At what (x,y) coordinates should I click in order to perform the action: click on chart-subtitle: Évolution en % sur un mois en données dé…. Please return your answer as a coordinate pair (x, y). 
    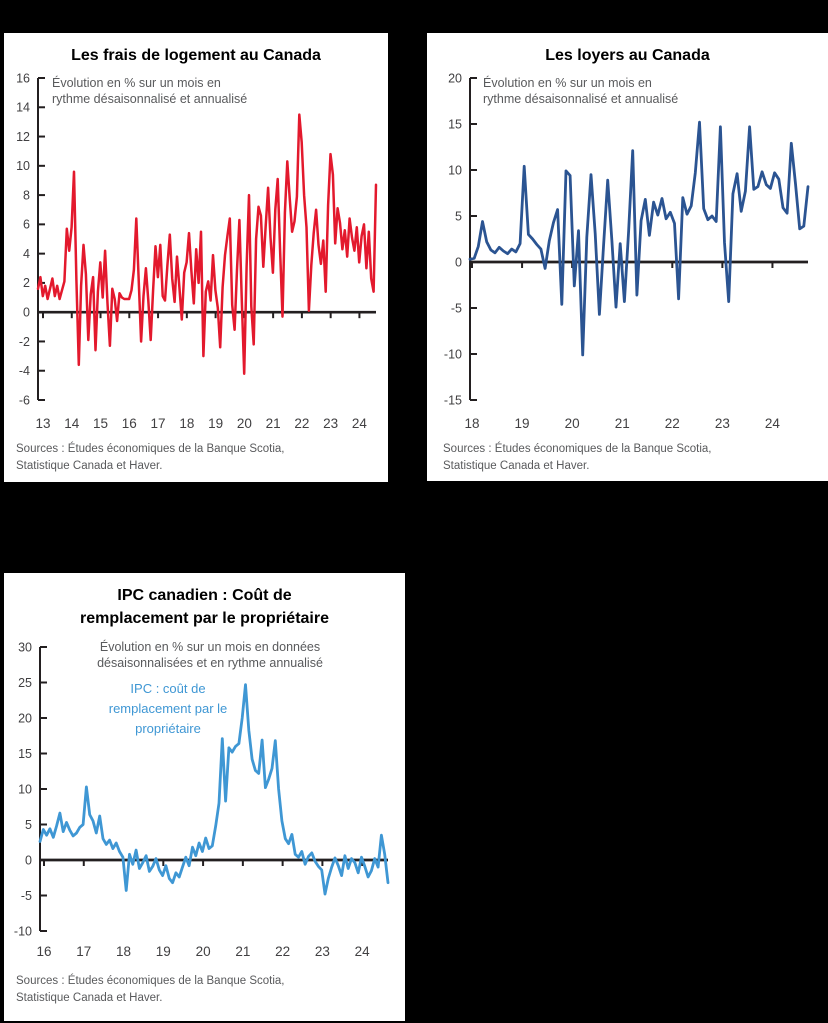
    Looking at the image, I should click on (210, 655).